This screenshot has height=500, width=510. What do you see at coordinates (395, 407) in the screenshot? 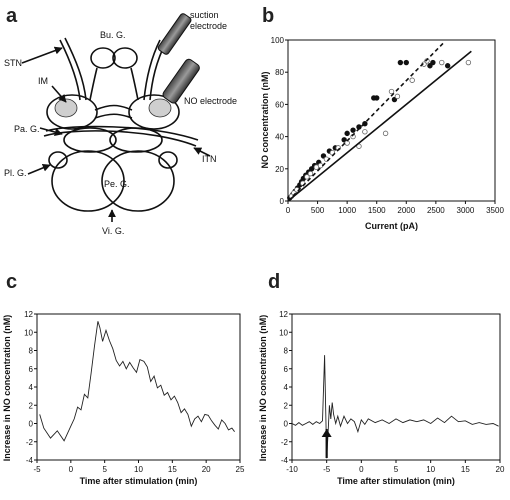
I see `trace-line-d` at bounding box center [395, 407].